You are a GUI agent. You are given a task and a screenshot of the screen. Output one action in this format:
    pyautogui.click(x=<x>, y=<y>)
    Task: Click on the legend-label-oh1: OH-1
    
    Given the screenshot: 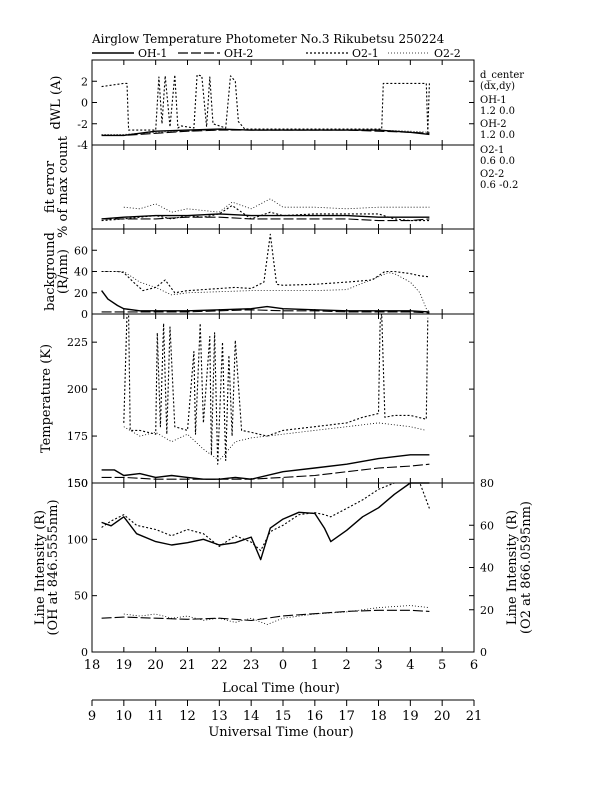 What is the action you would take?
    pyautogui.click(x=152, y=53)
    